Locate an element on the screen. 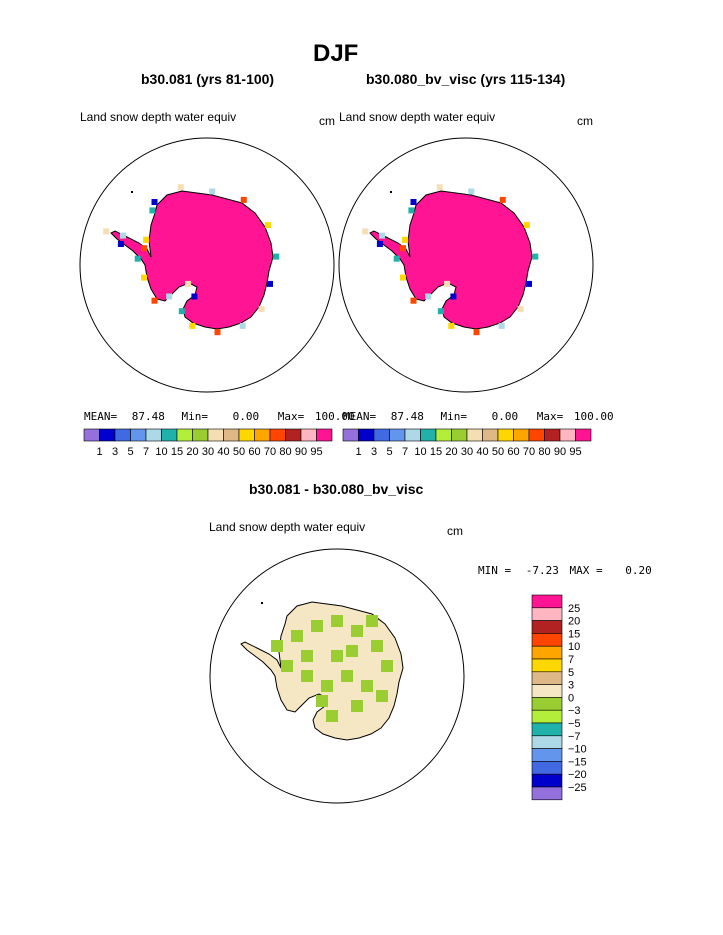  page-title: DJF is located at coordinates (336, 53).